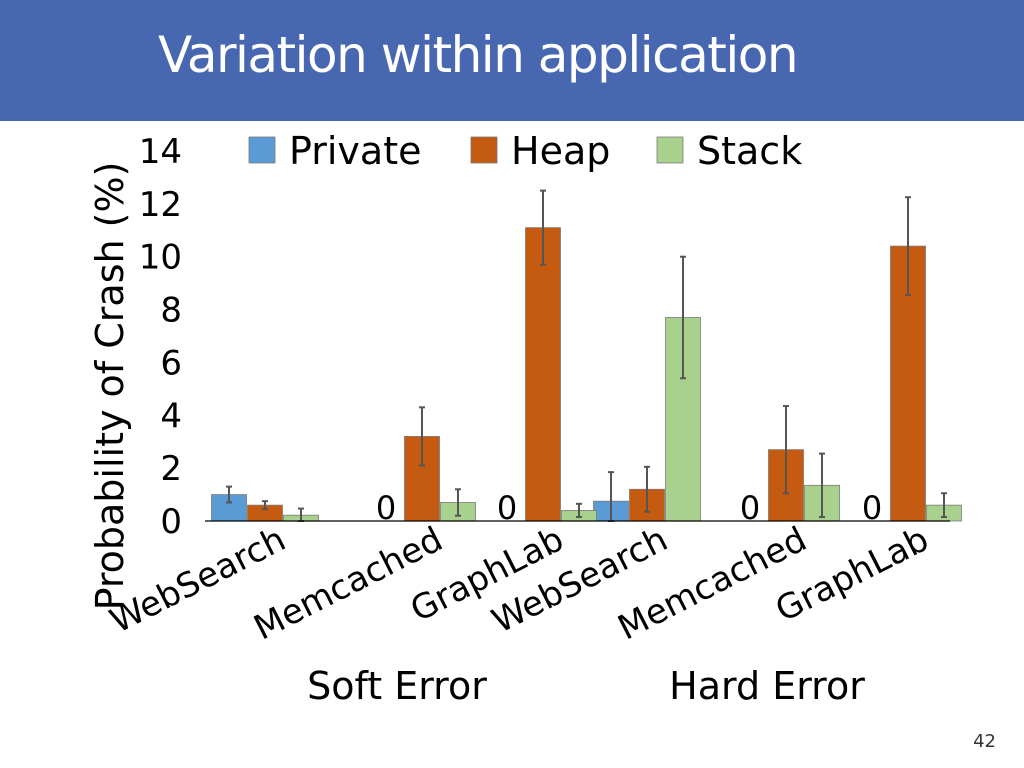  I want to click on y-tick-label: 2, so click(171, 469).